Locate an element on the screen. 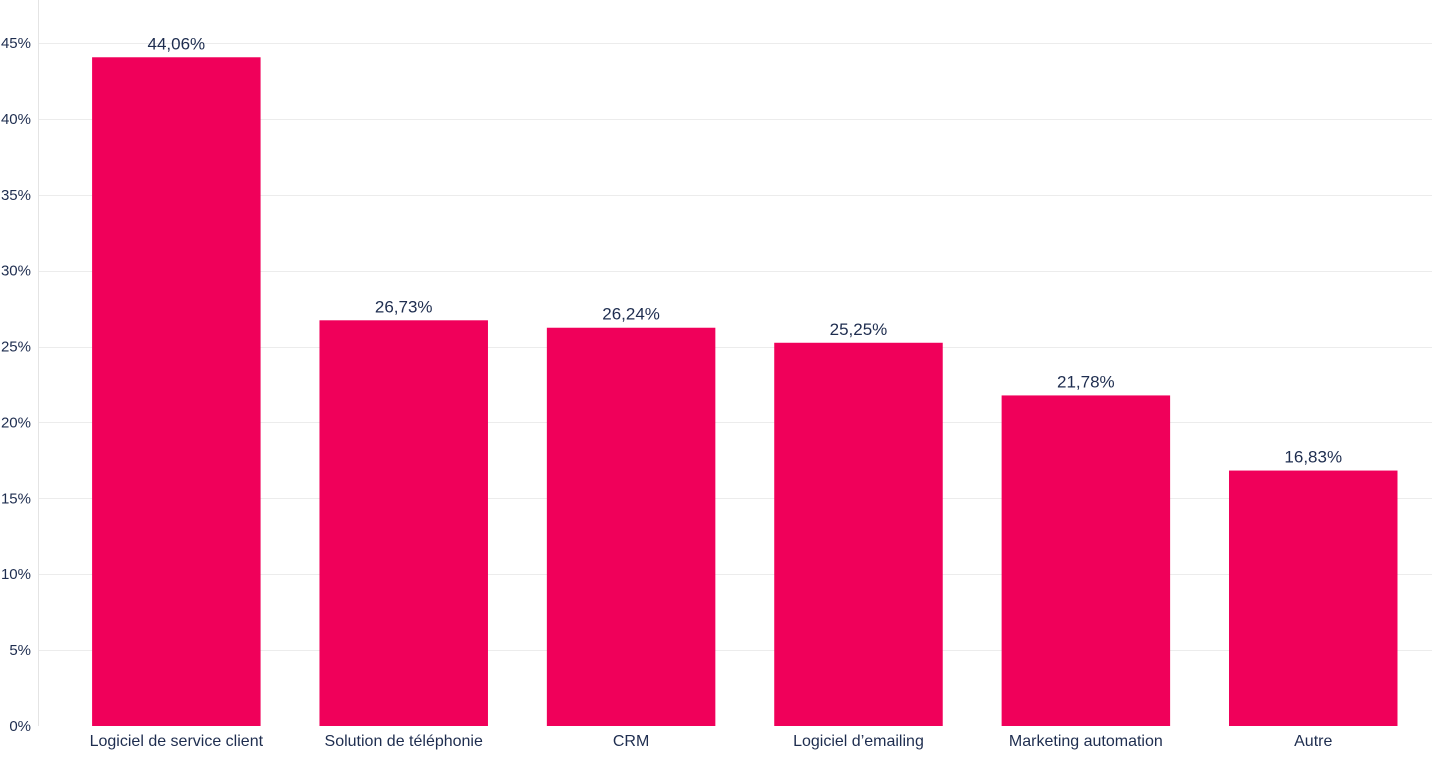 The width and height of the screenshot is (1432, 766). data-label: 25,25% is located at coordinates (859, 329).